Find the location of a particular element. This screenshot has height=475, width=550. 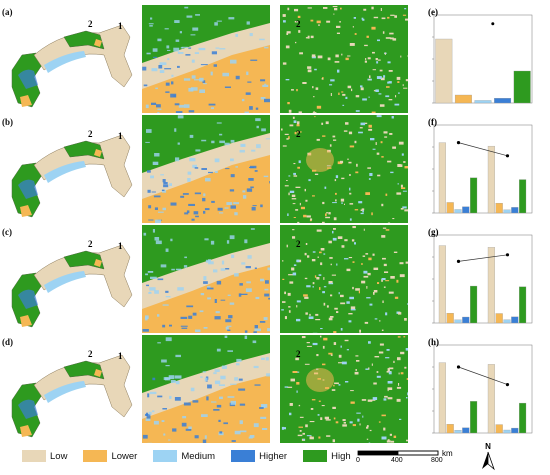

panel-label: (a) is located at coordinates (7, 12).